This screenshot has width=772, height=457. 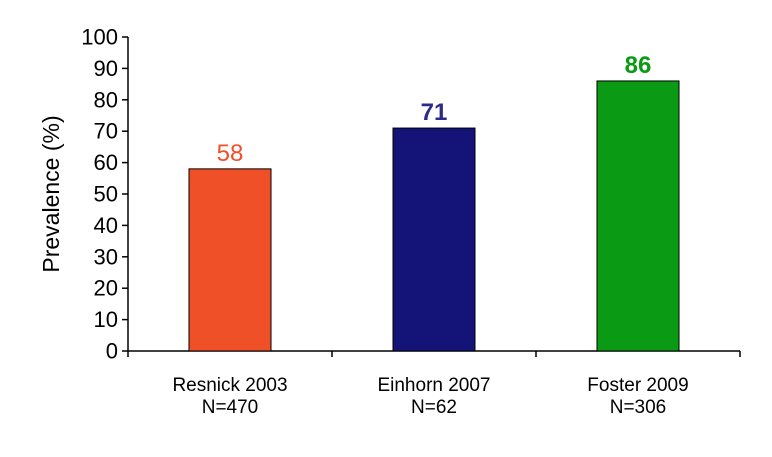 What do you see at coordinates (230, 407) in the screenshot?
I see `x-category-sublabel: N=470` at bounding box center [230, 407].